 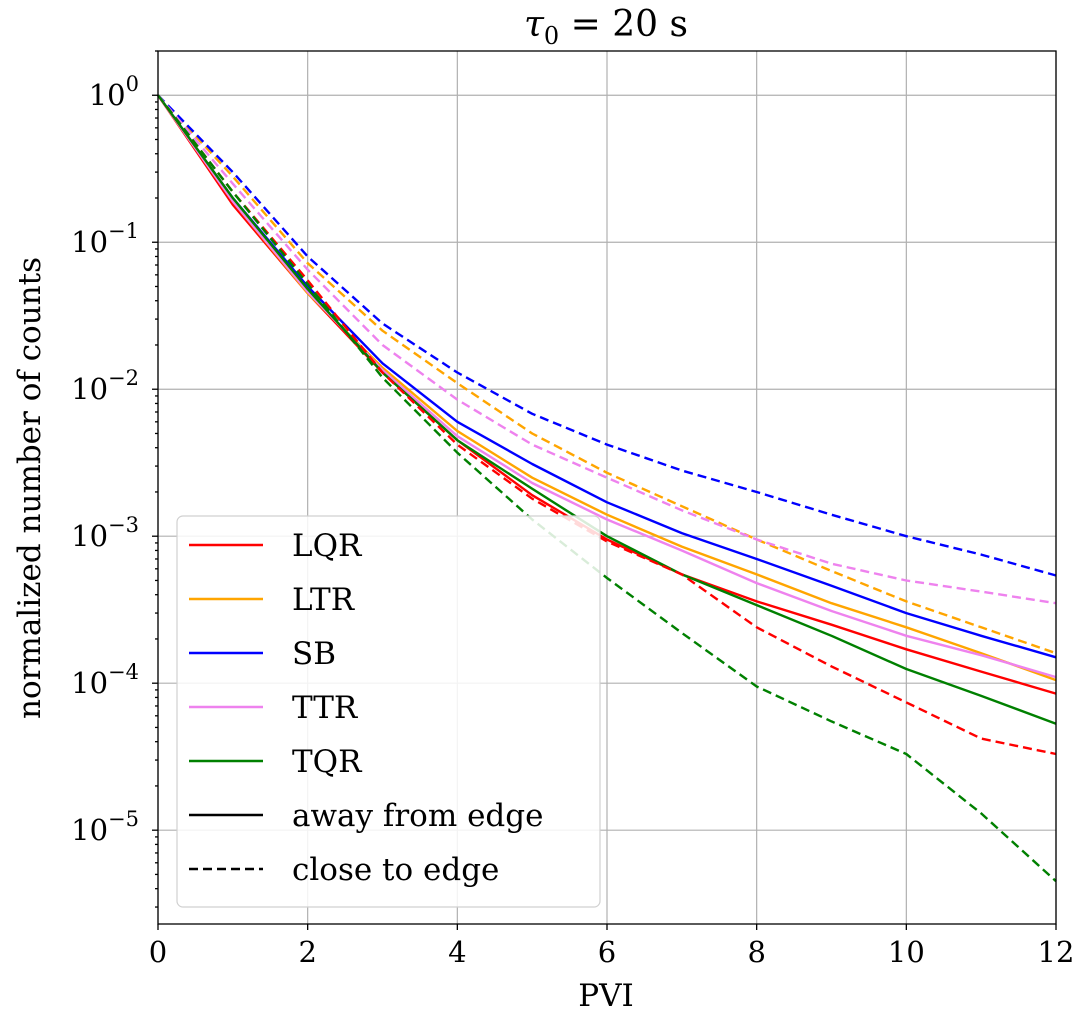 I want to click on x-axis-label: PVI, so click(x=606, y=995).